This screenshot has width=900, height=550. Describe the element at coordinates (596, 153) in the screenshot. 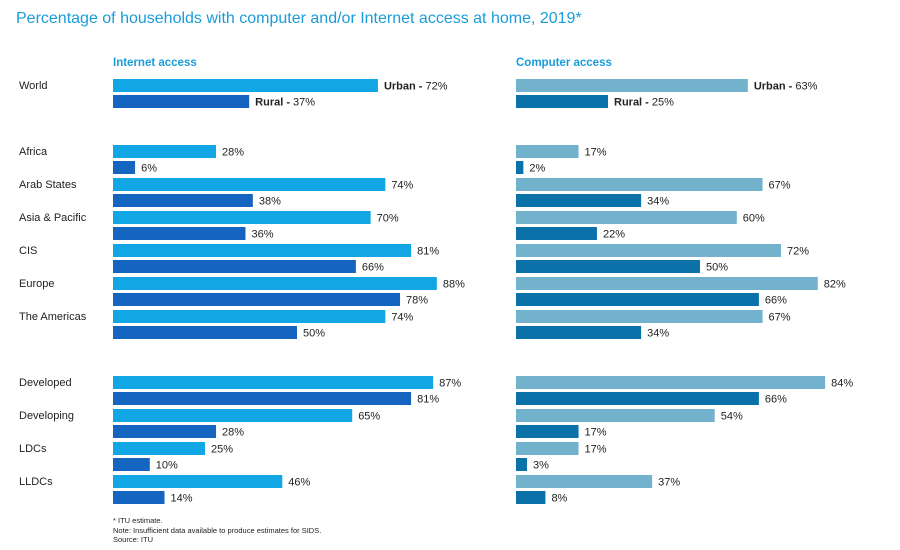

I see `value-label-computer-urban-africa: 17%` at that location.